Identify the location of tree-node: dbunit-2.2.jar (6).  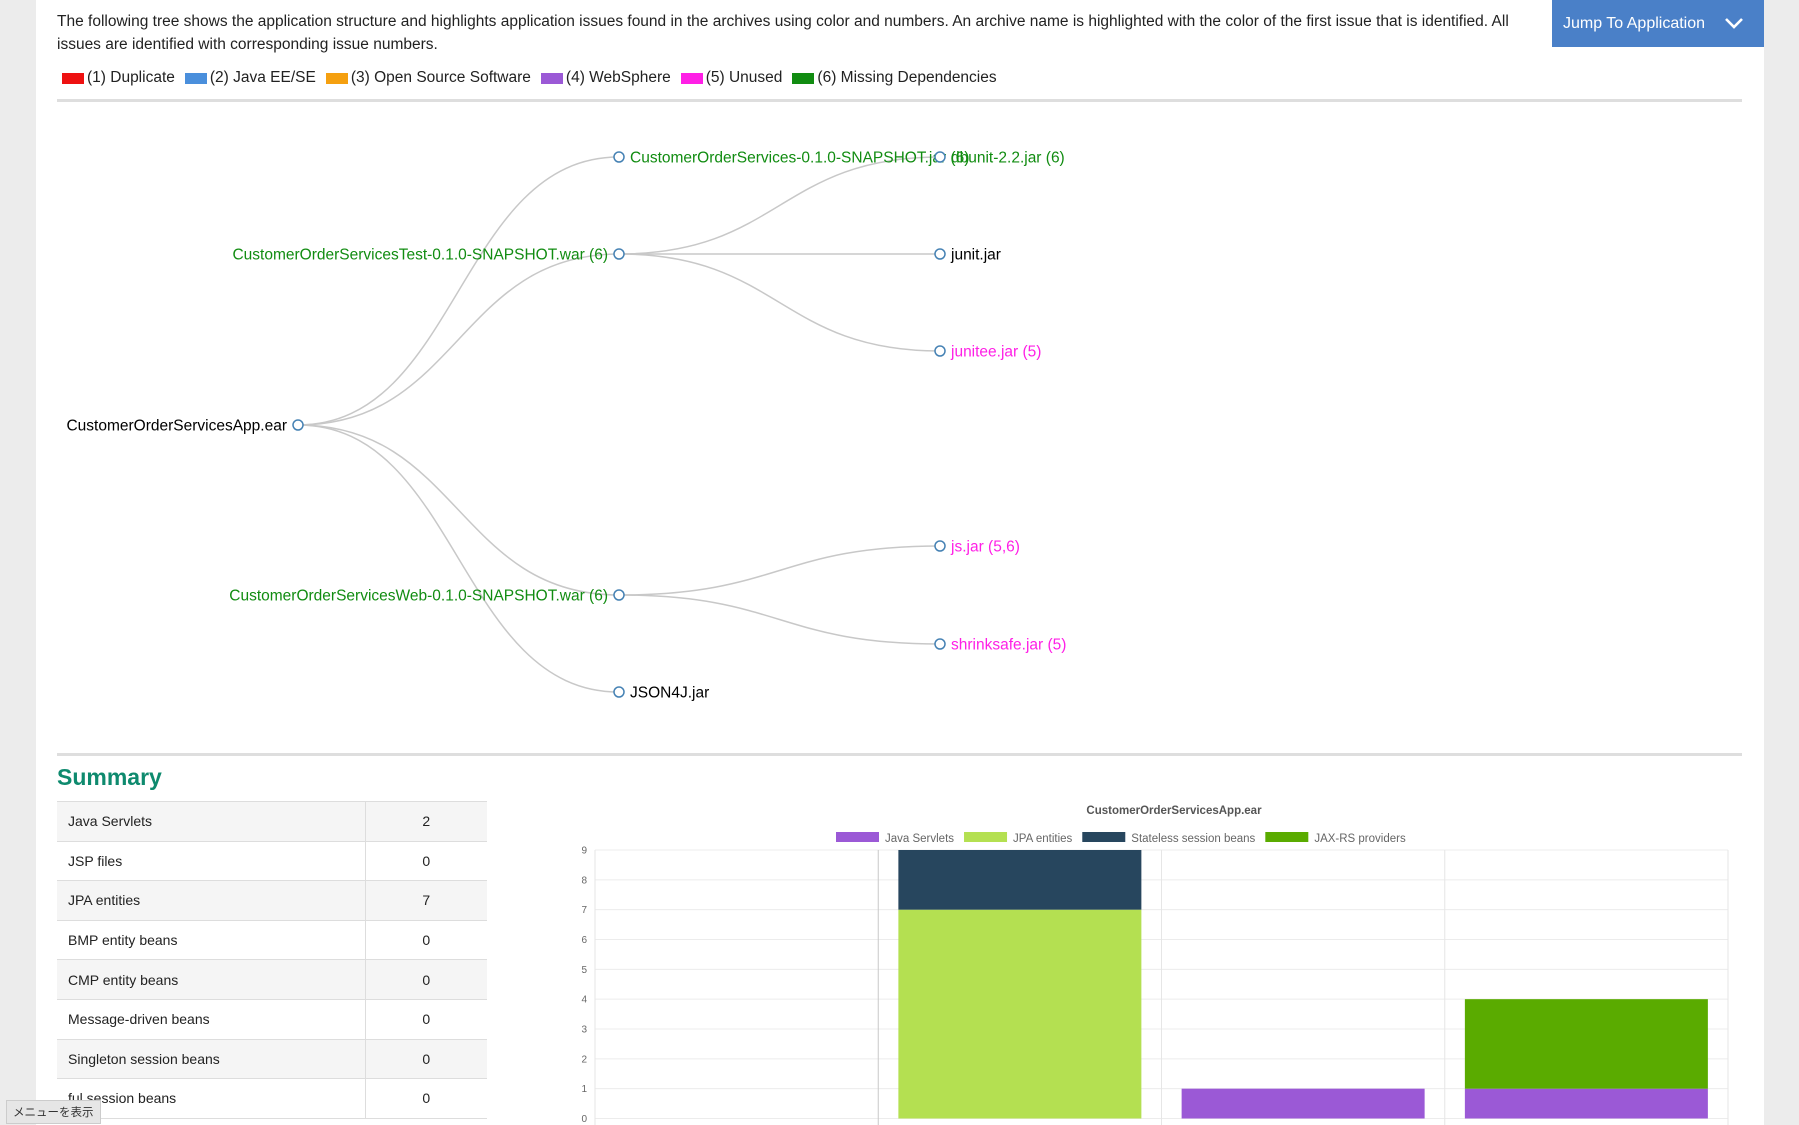
(999, 158).